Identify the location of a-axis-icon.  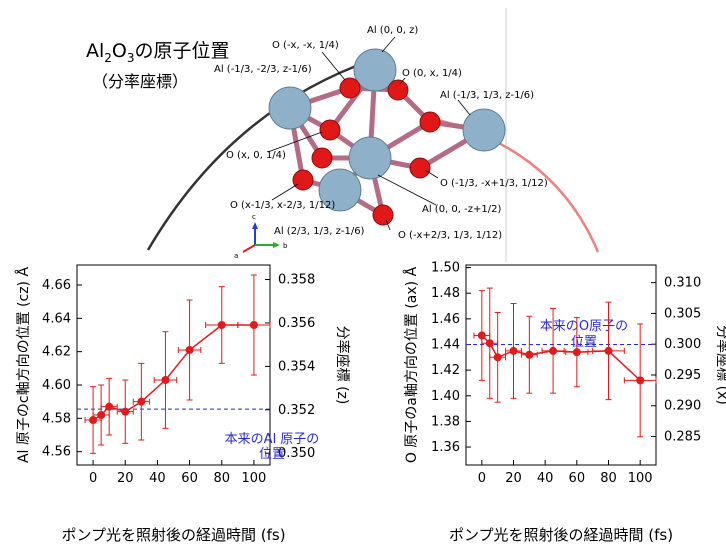
(249, 248).